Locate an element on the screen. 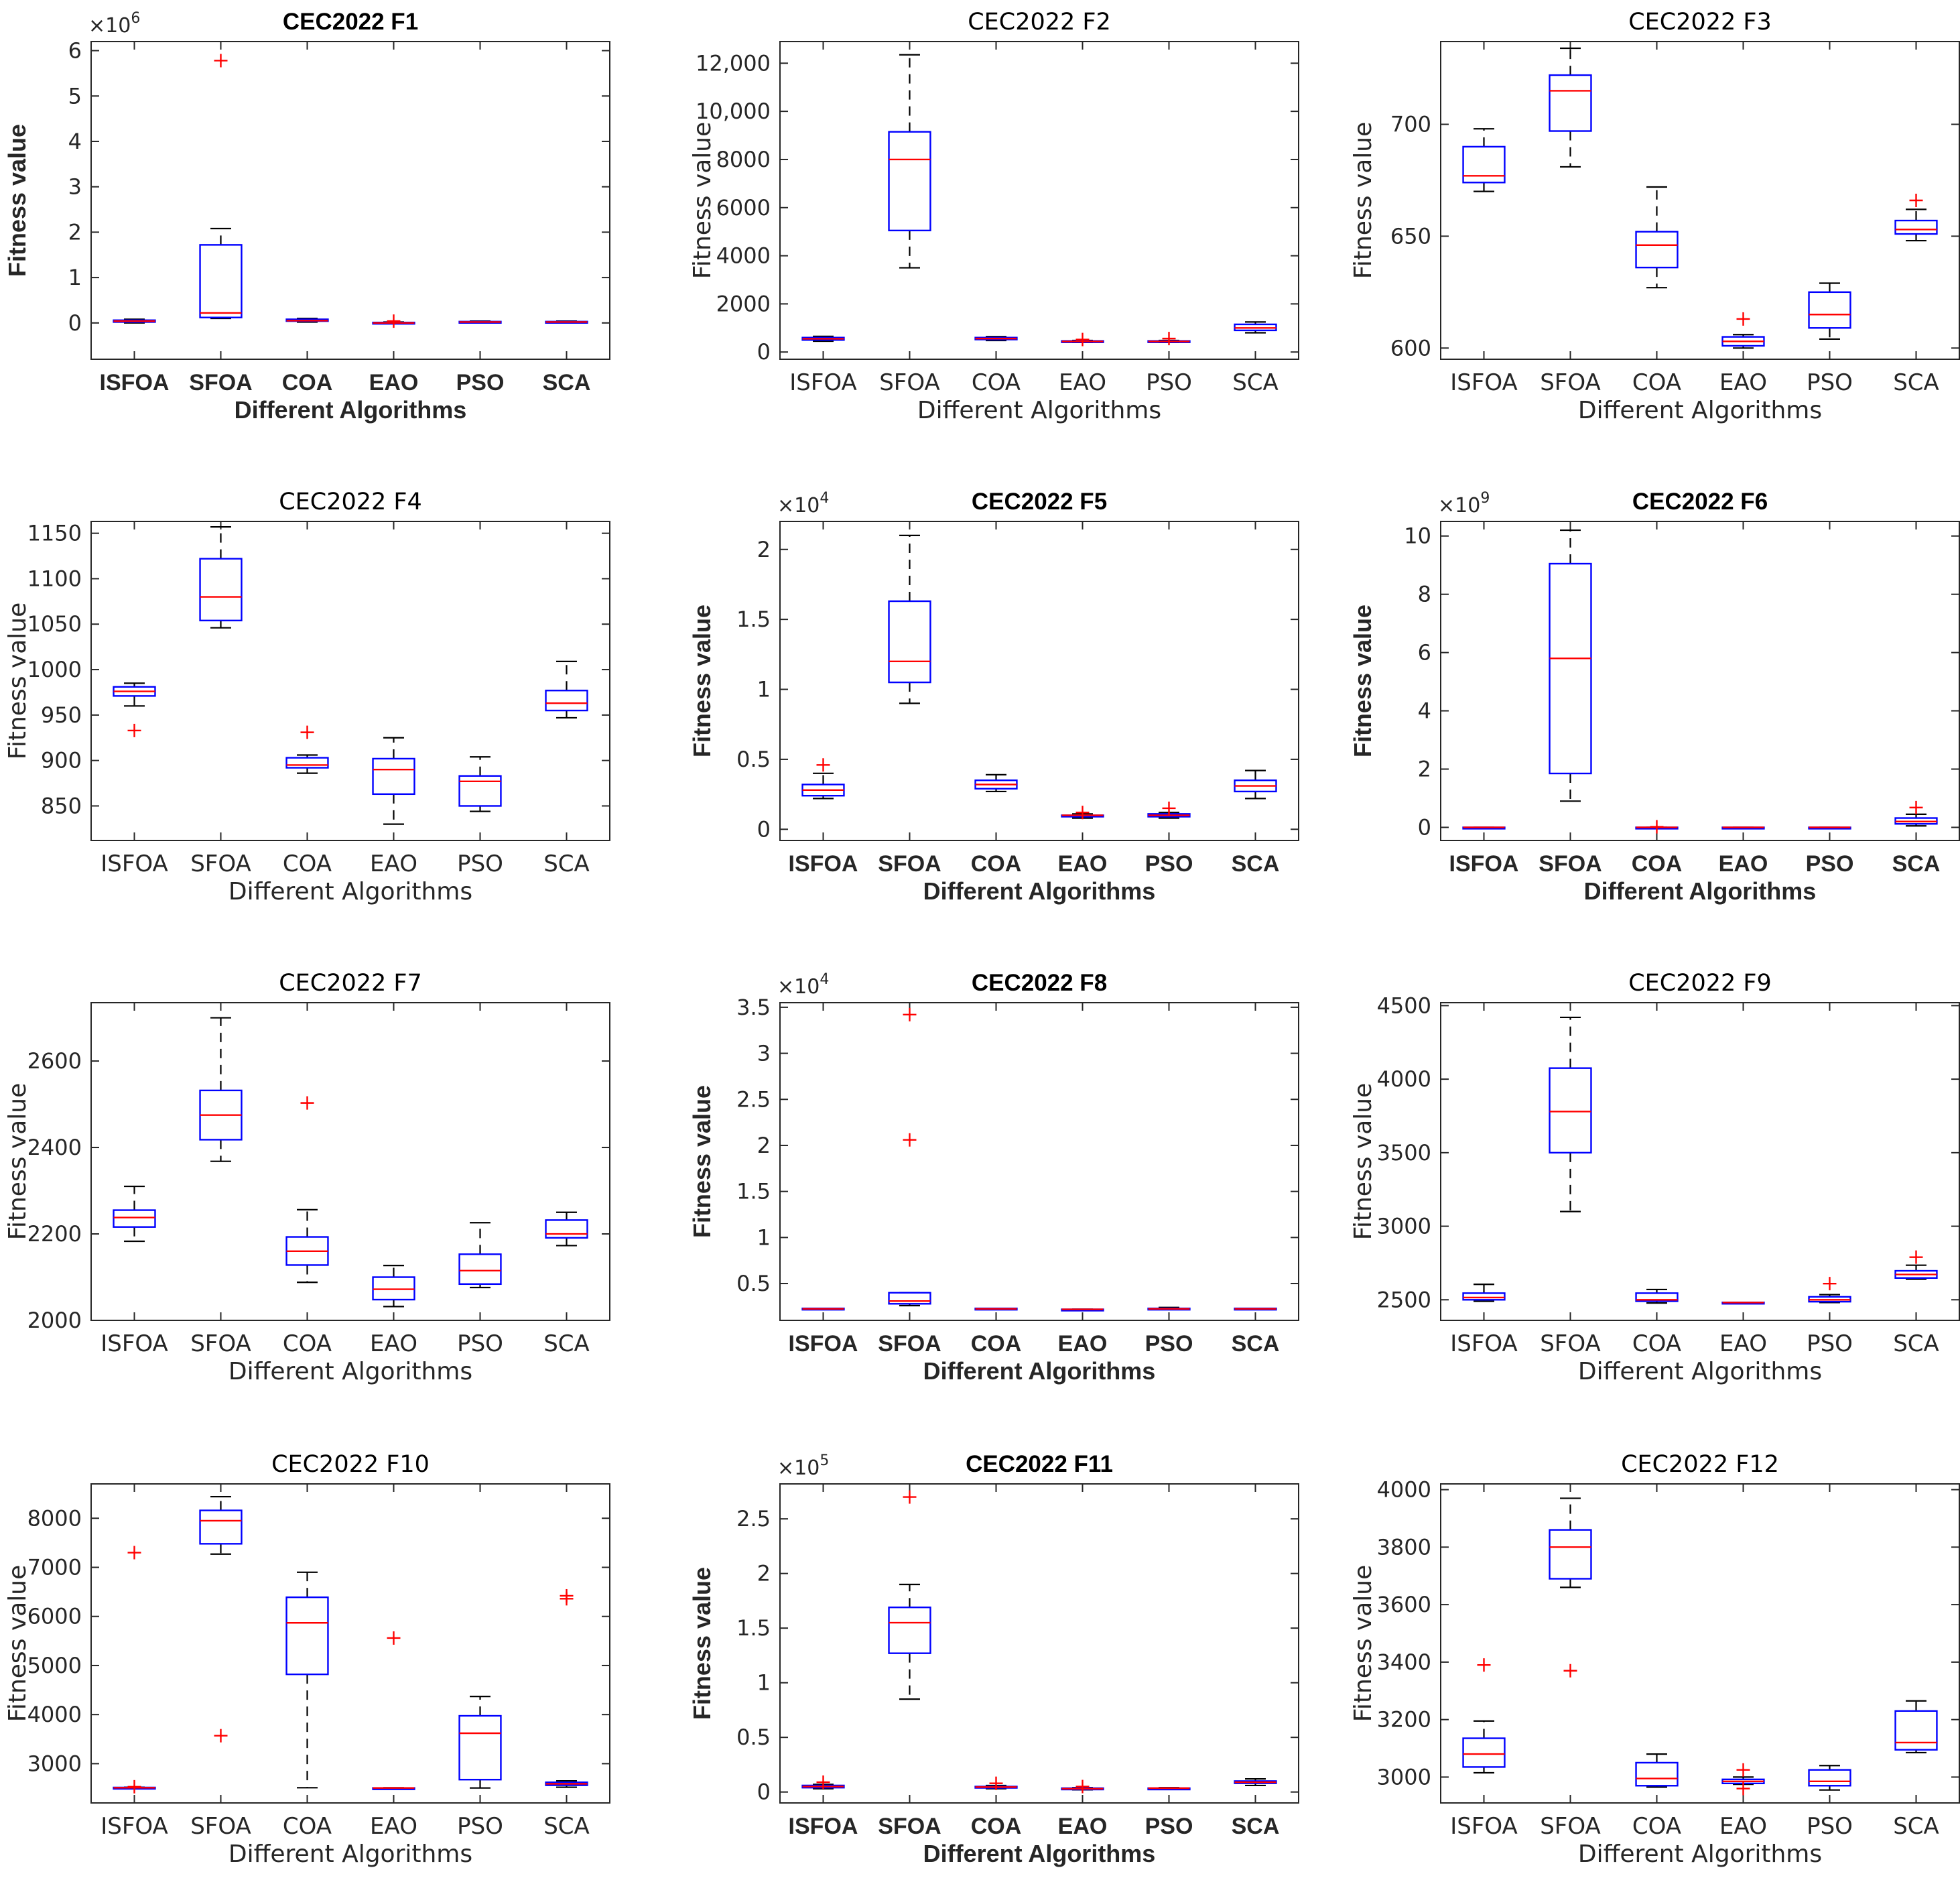  x-tick-label: ISFOA is located at coordinates (135, 382).